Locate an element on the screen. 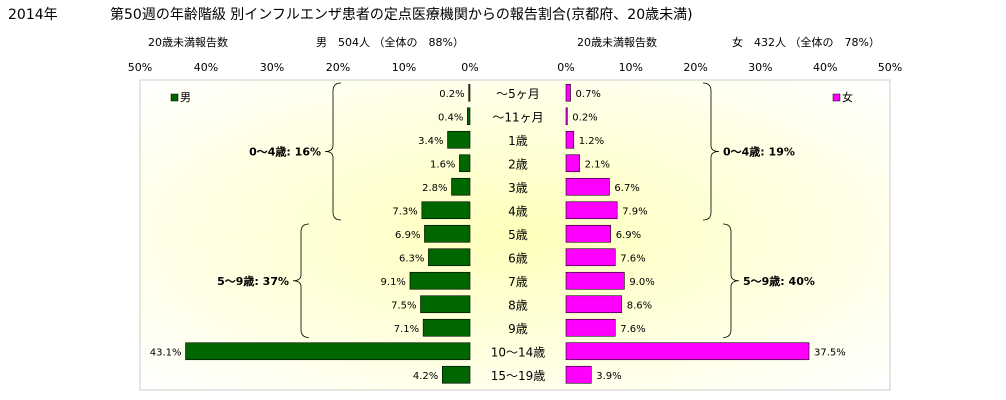 This screenshot has height=400, width=1006. category-label: ～11ヶ月 is located at coordinates (517, 117).